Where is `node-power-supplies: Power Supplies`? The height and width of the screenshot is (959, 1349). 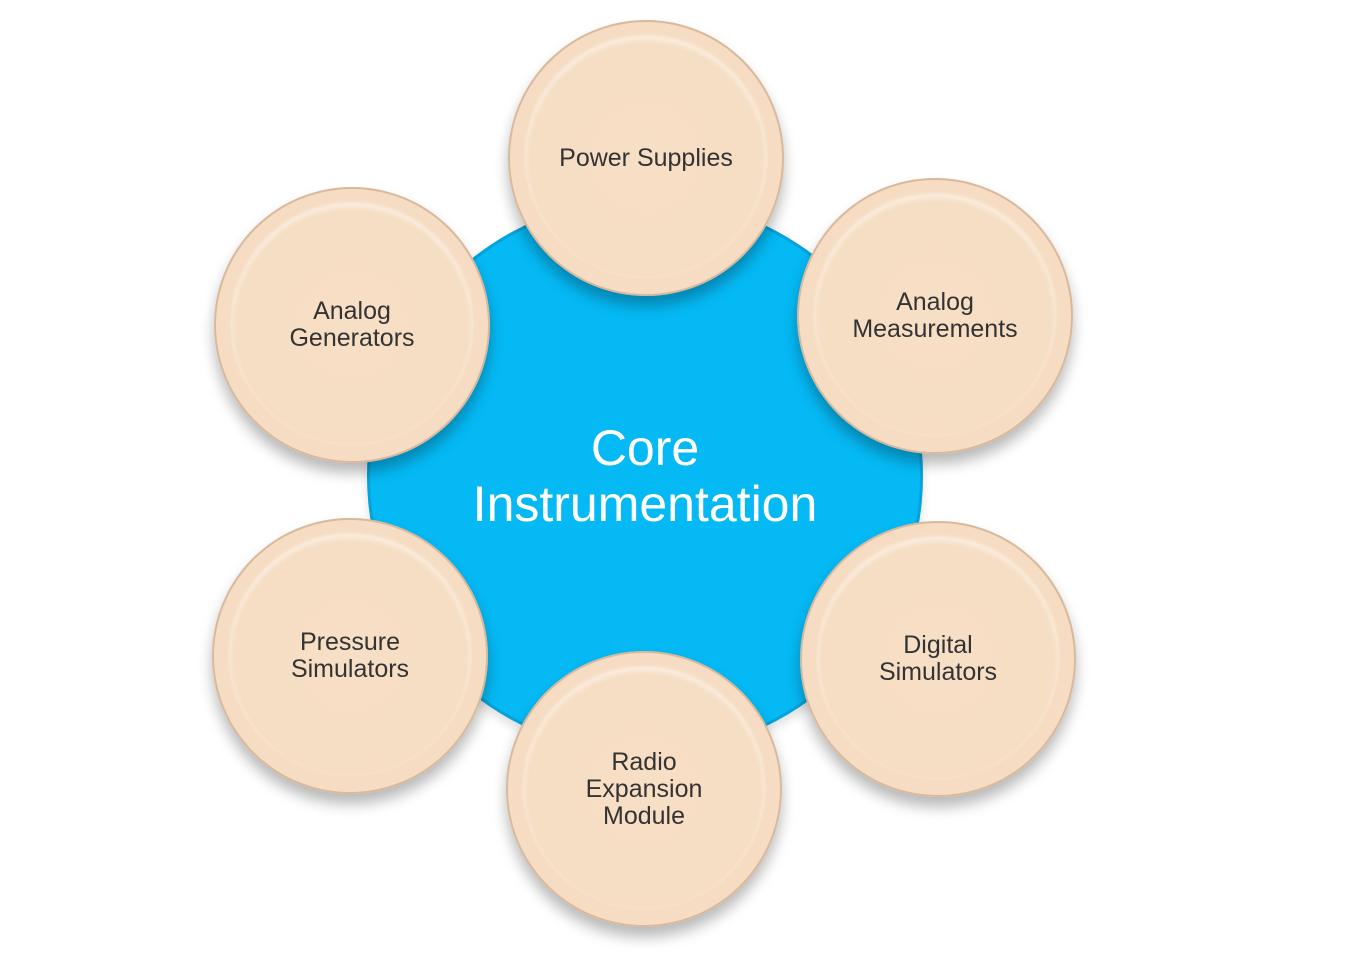
node-power-supplies: Power Supplies is located at coordinates (646, 158).